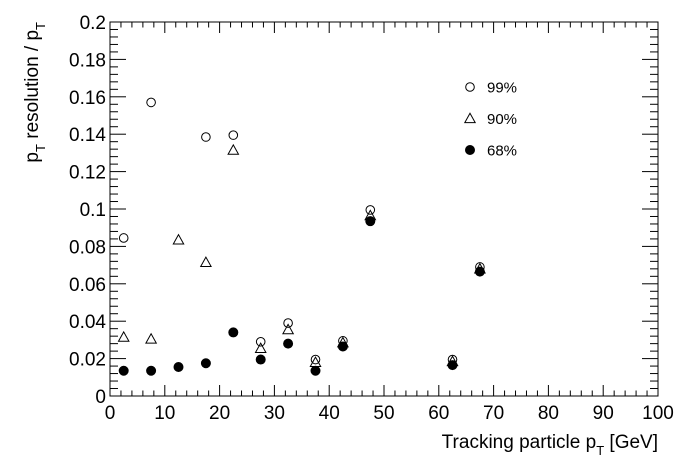 The width and height of the screenshot is (696, 472). I want to click on y-tick-label: 0.16, so click(87, 98).